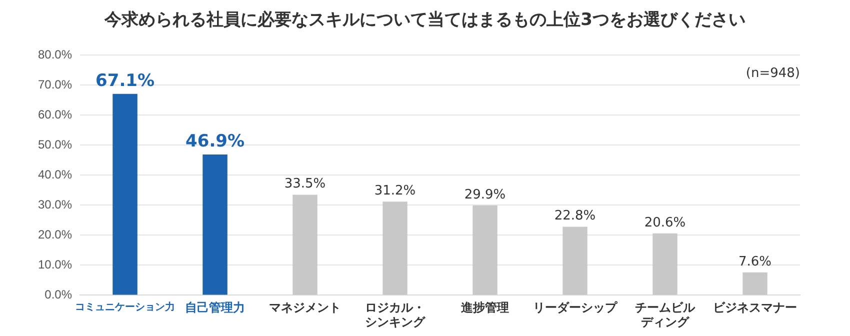  Describe the element at coordinates (755, 307) in the screenshot. I see `x-tick-label: ビジネスマナー` at that location.